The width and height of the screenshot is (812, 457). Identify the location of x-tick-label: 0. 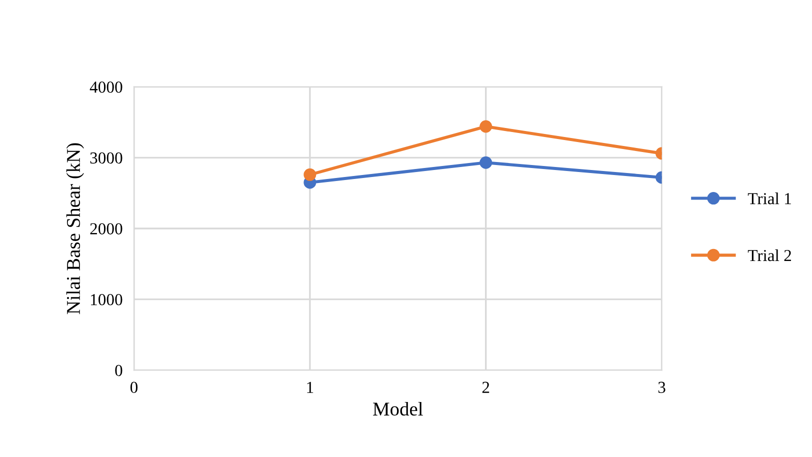
(134, 388).